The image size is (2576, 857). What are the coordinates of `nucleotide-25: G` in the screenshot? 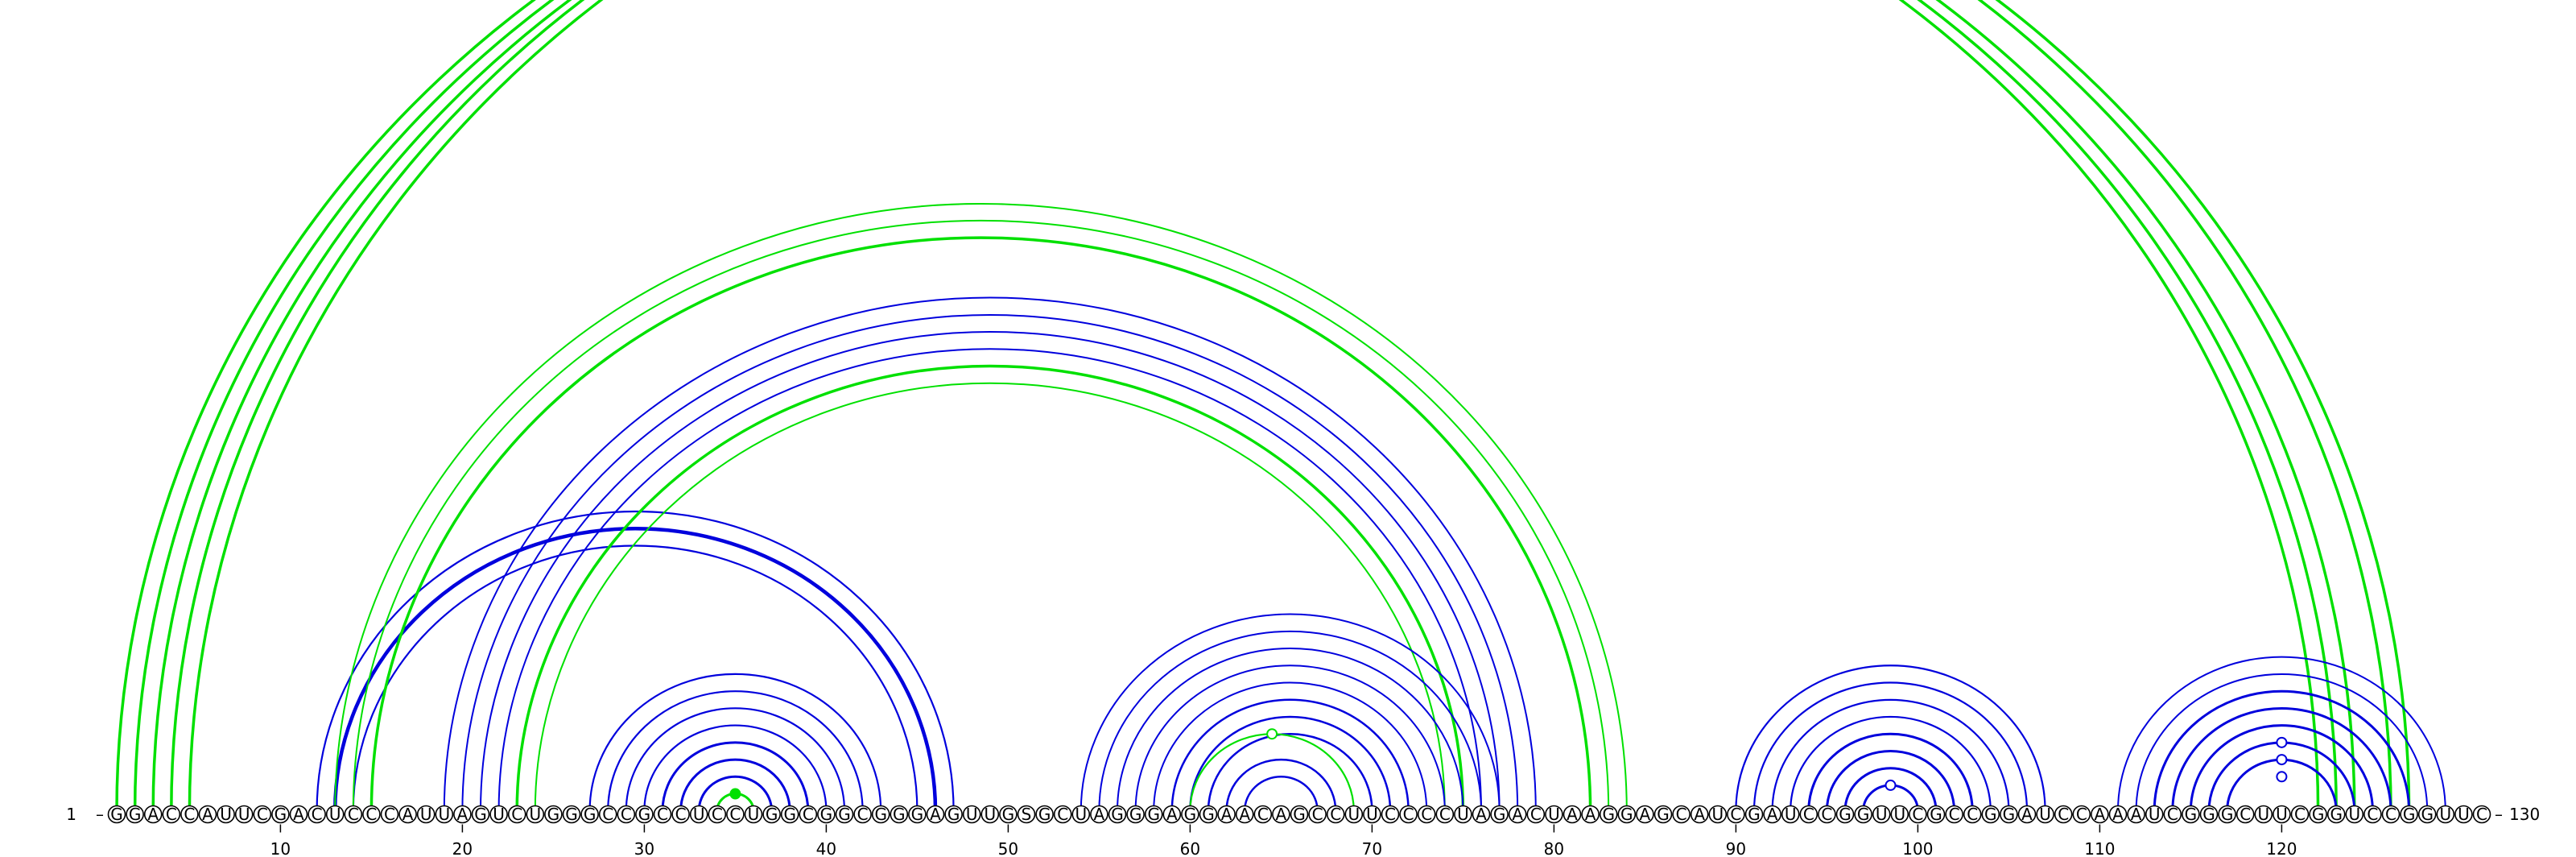 It's located at (553, 814).